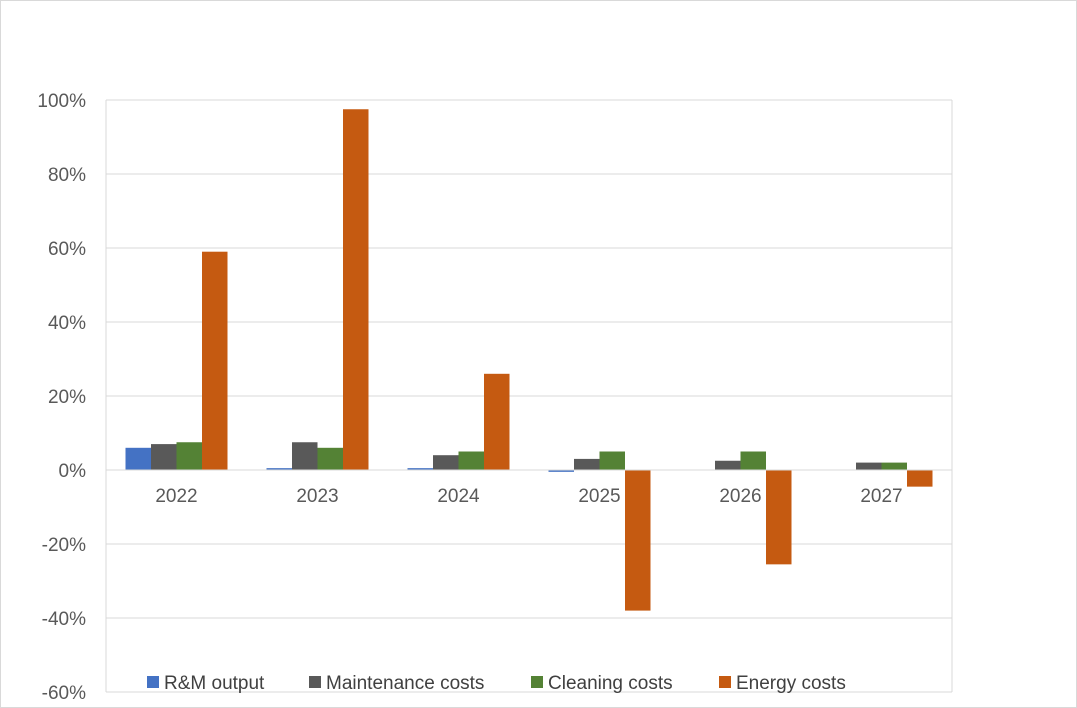 The height and width of the screenshot is (708, 1077). What do you see at coordinates (279, 469) in the screenshot?
I see `bar-r-m-output-2023` at bounding box center [279, 469].